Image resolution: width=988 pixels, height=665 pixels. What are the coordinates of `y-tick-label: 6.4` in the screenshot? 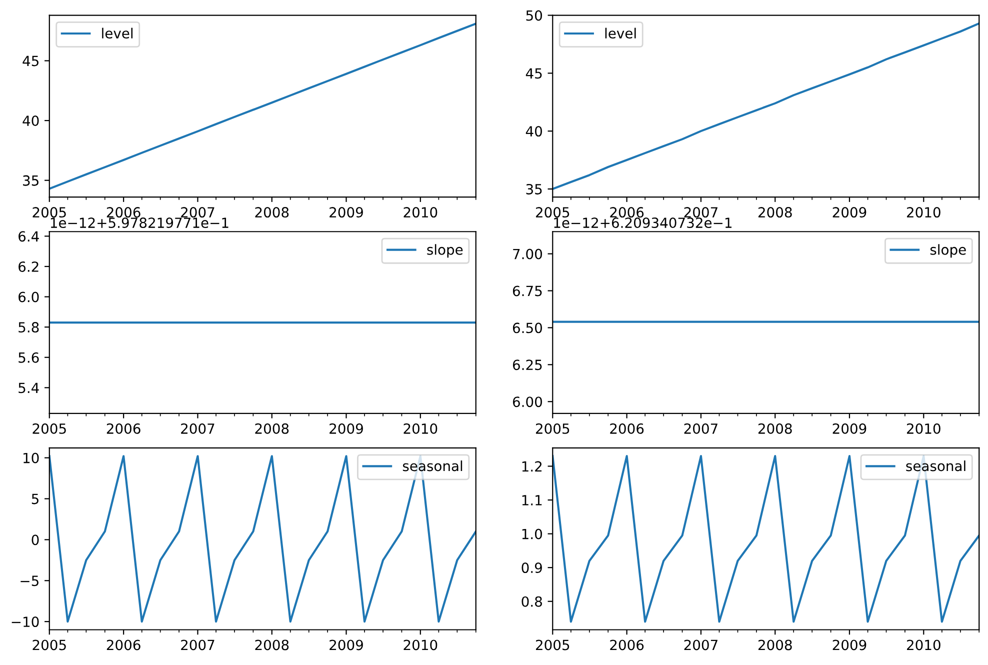 It's located at (28, 236).